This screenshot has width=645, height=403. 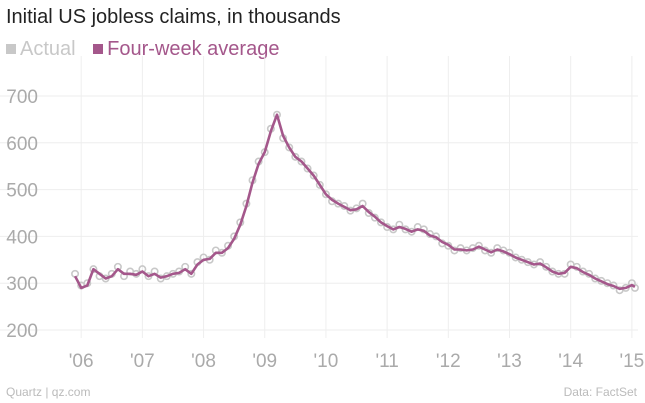 I want to click on legend-swatch-four-week-average, so click(x=98, y=49).